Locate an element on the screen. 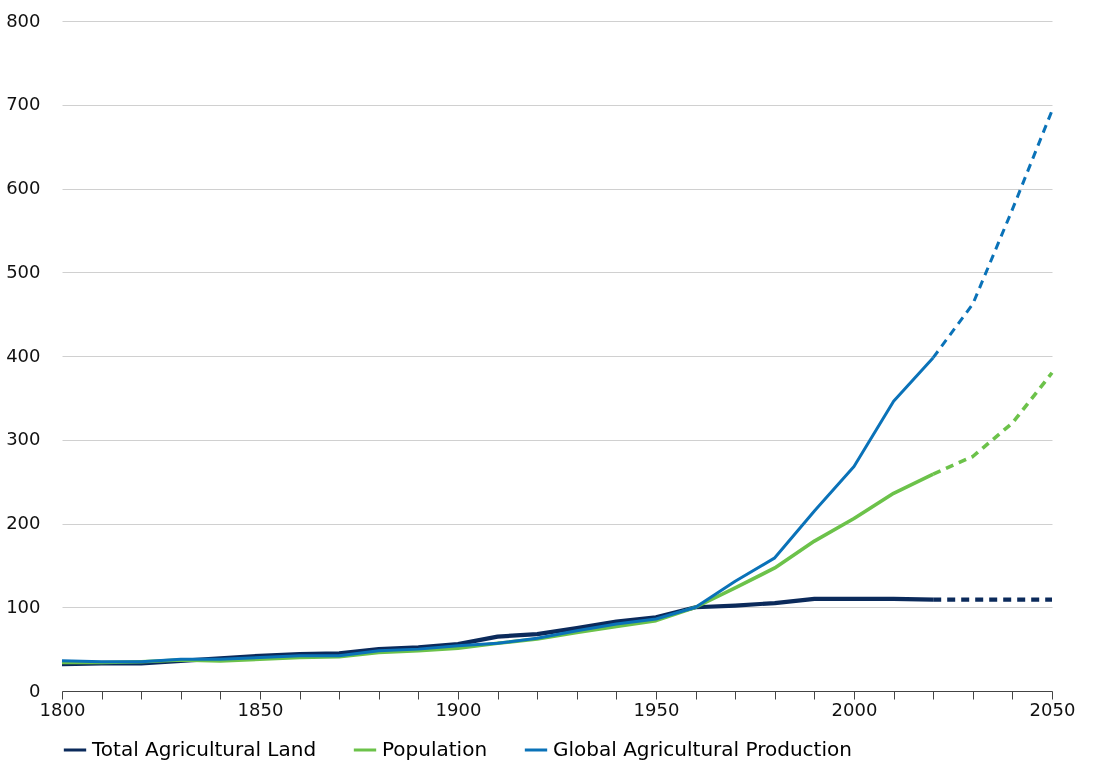  y-tick-label: 500 is located at coordinates (23, 271).